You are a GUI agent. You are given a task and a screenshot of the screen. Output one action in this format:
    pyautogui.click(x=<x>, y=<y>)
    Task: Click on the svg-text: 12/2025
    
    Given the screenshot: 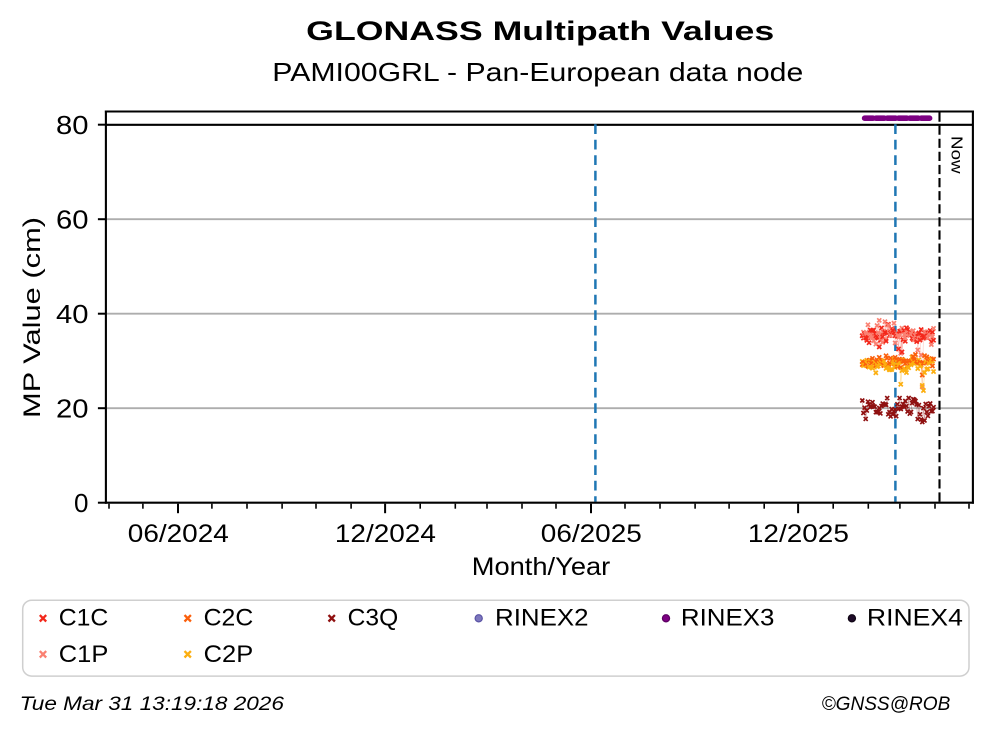 What is the action you would take?
    pyautogui.click(x=798, y=534)
    